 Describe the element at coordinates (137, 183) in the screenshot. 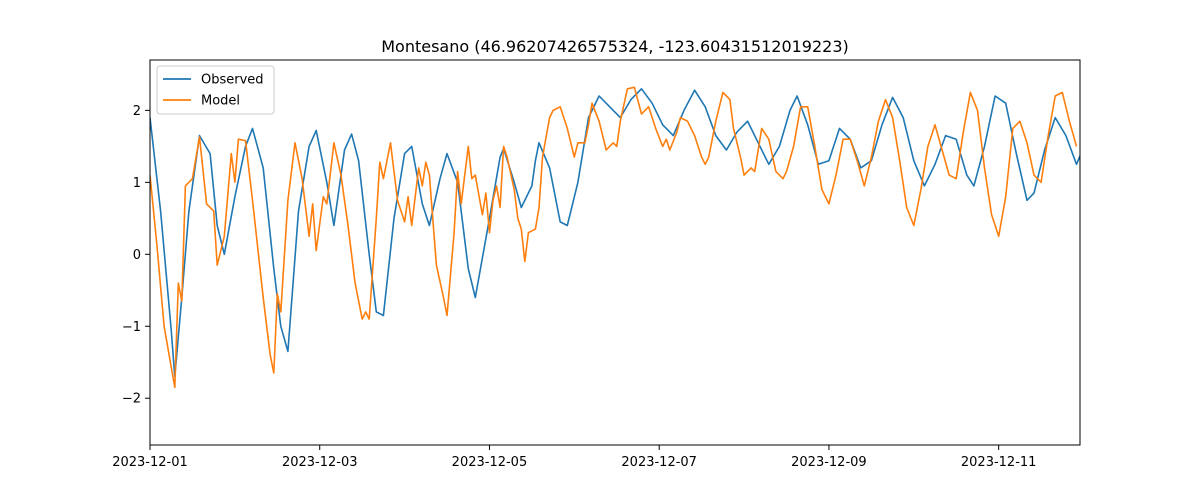

I see `y-tick-label: 1` at that location.